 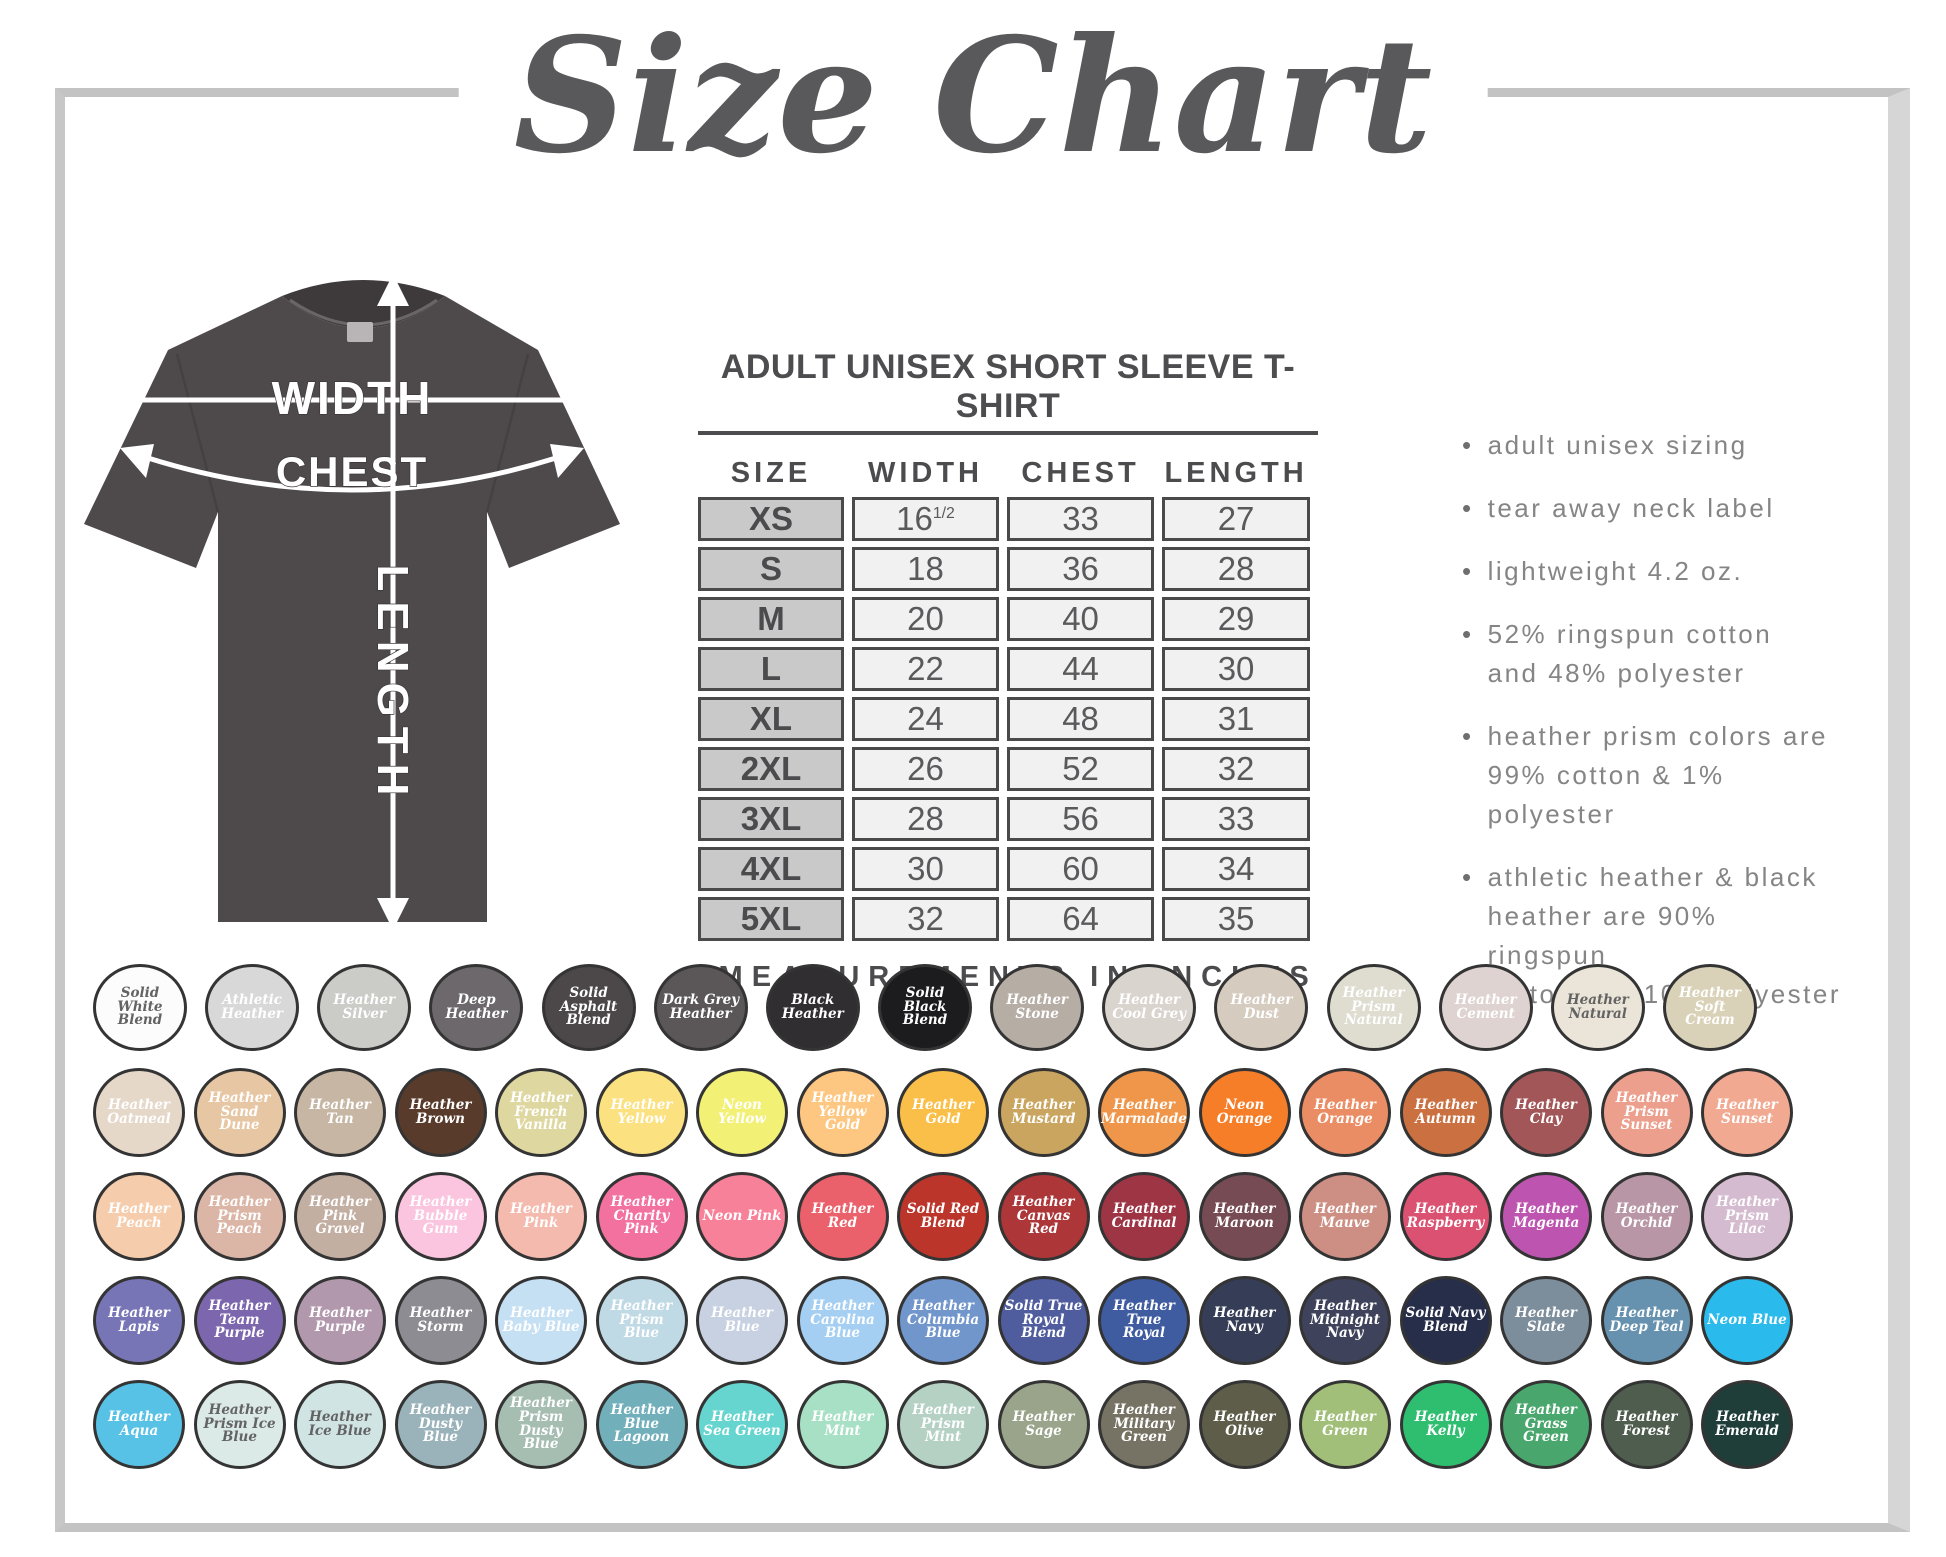 What do you see at coordinates (641, 1424) in the screenshot?
I see `swatch-heather-blue-lagoon: Heather Blue Lagoon` at bounding box center [641, 1424].